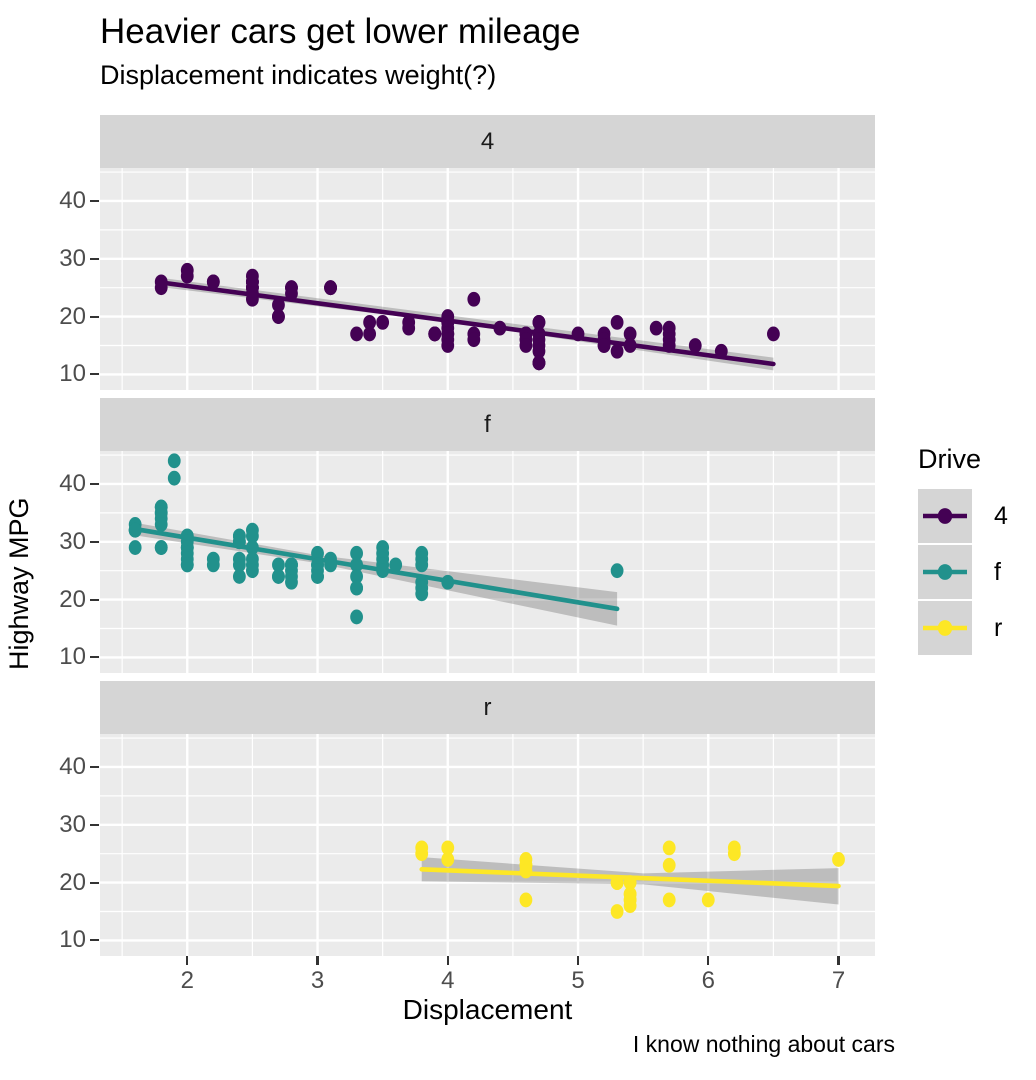 The width and height of the screenshot is (1036, 1080). I want to click on facet-strip-f: f, so click(487, 424).